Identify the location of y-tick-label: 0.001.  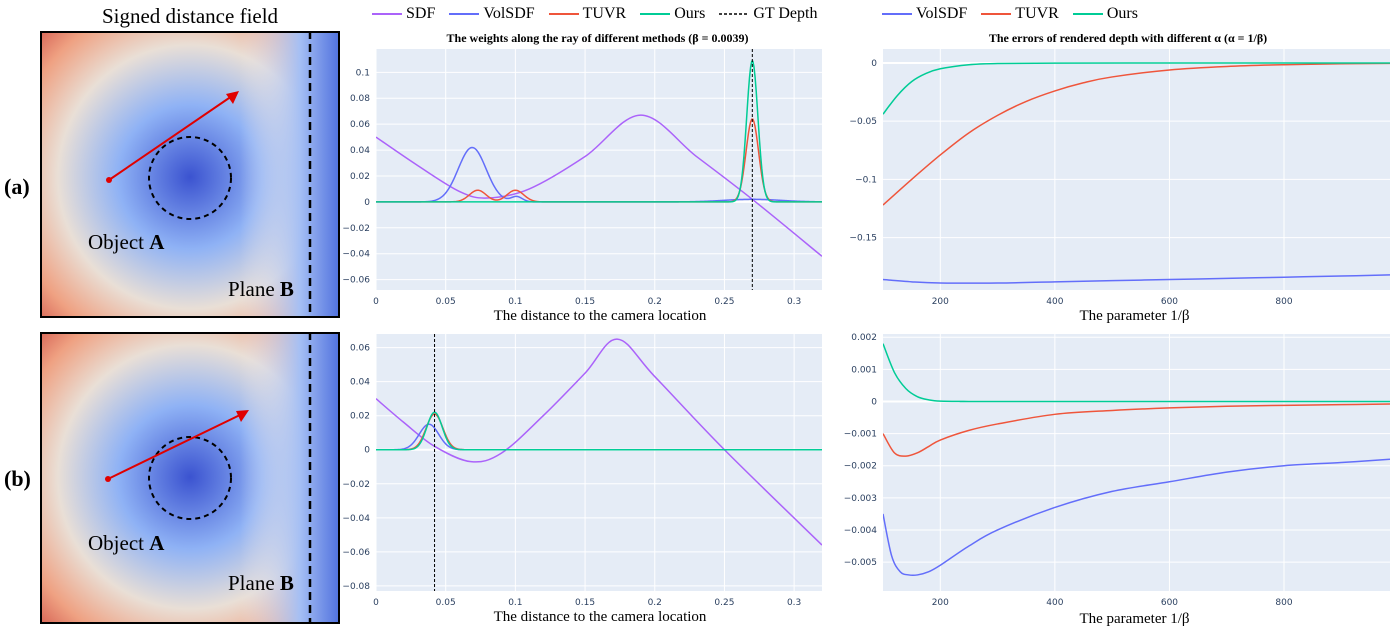
(864, 370).